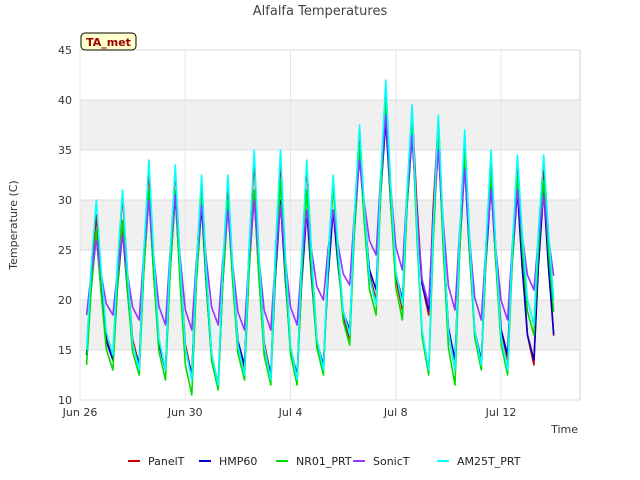  Describe the element at coordinates (65, 225) in the screenshot. I see `y-axis-ticks: 10 15 20 25 30 35 40 45` at that location.